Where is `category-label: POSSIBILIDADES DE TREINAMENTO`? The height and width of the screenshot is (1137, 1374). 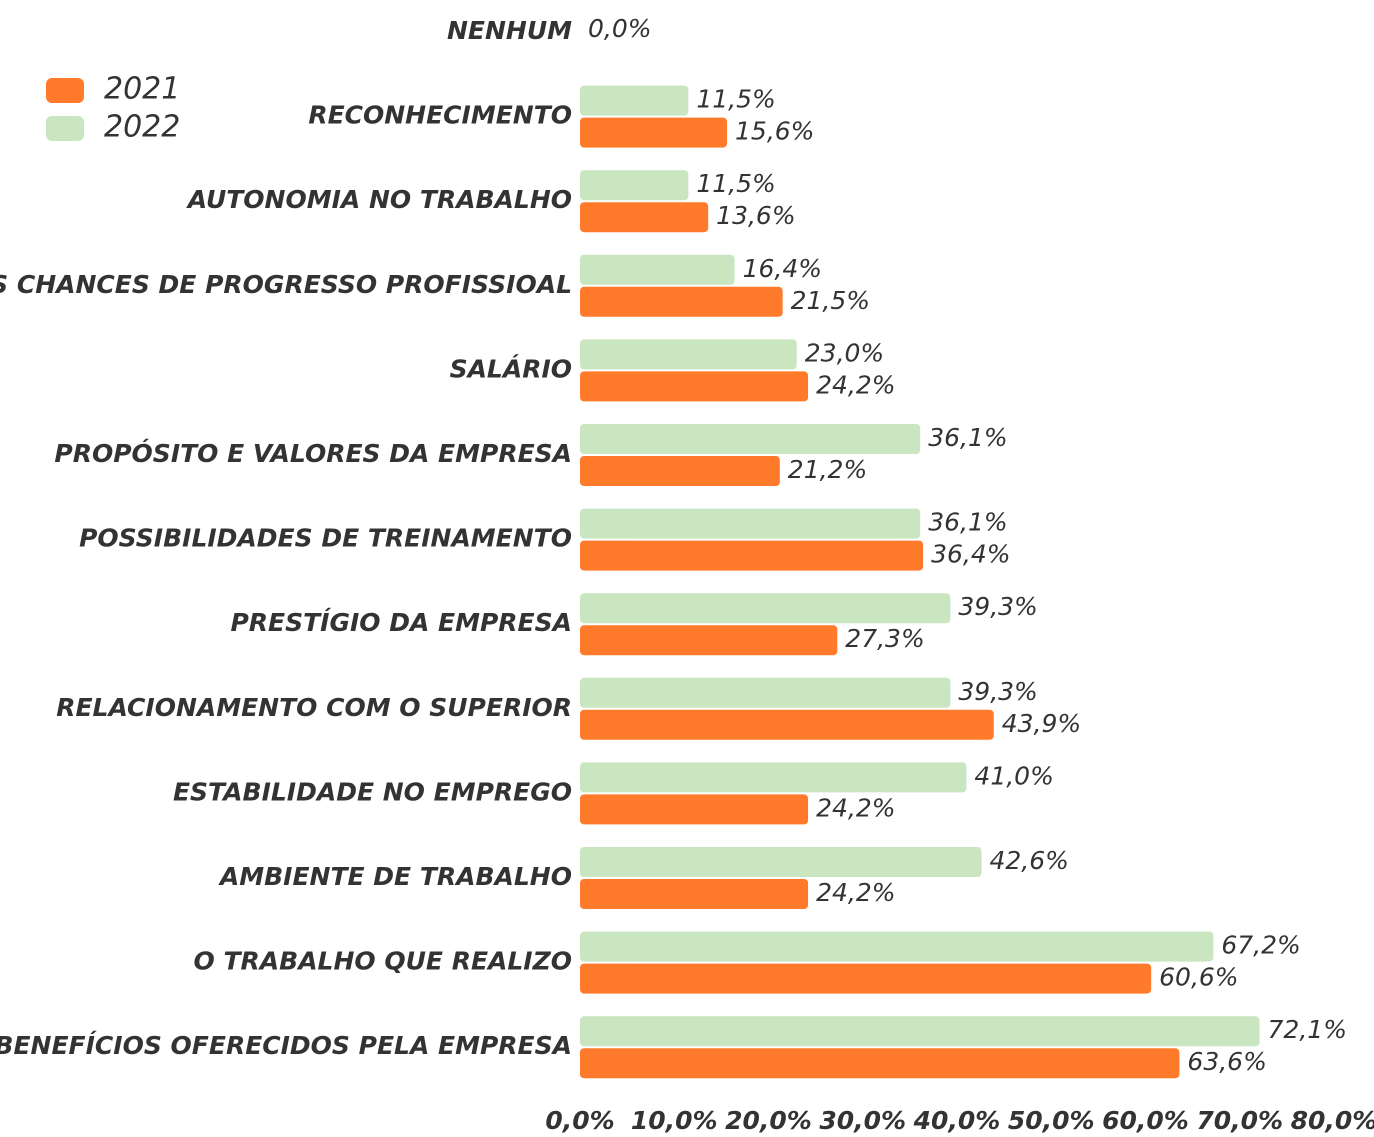 category-label: POSSIBILIDADES DE TREINAMENTO is located at coordinates (325, 538).